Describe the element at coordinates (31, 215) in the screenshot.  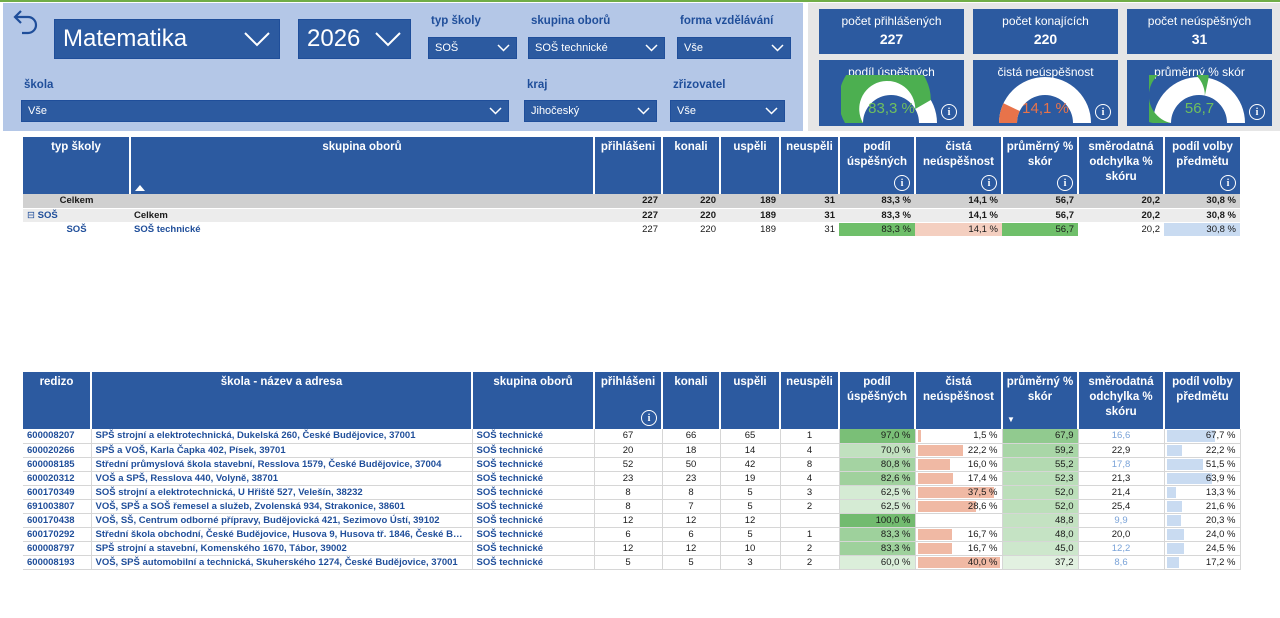
I see `expand-icon: ⊟` at that location.